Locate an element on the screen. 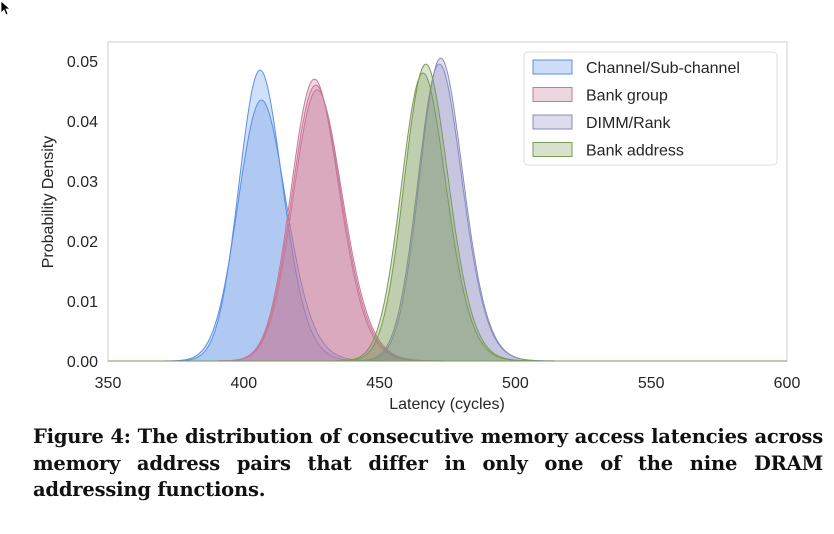 This screenshot has height=534, width=834. x-tick-label: 500 is located at coordinates (515, 383).